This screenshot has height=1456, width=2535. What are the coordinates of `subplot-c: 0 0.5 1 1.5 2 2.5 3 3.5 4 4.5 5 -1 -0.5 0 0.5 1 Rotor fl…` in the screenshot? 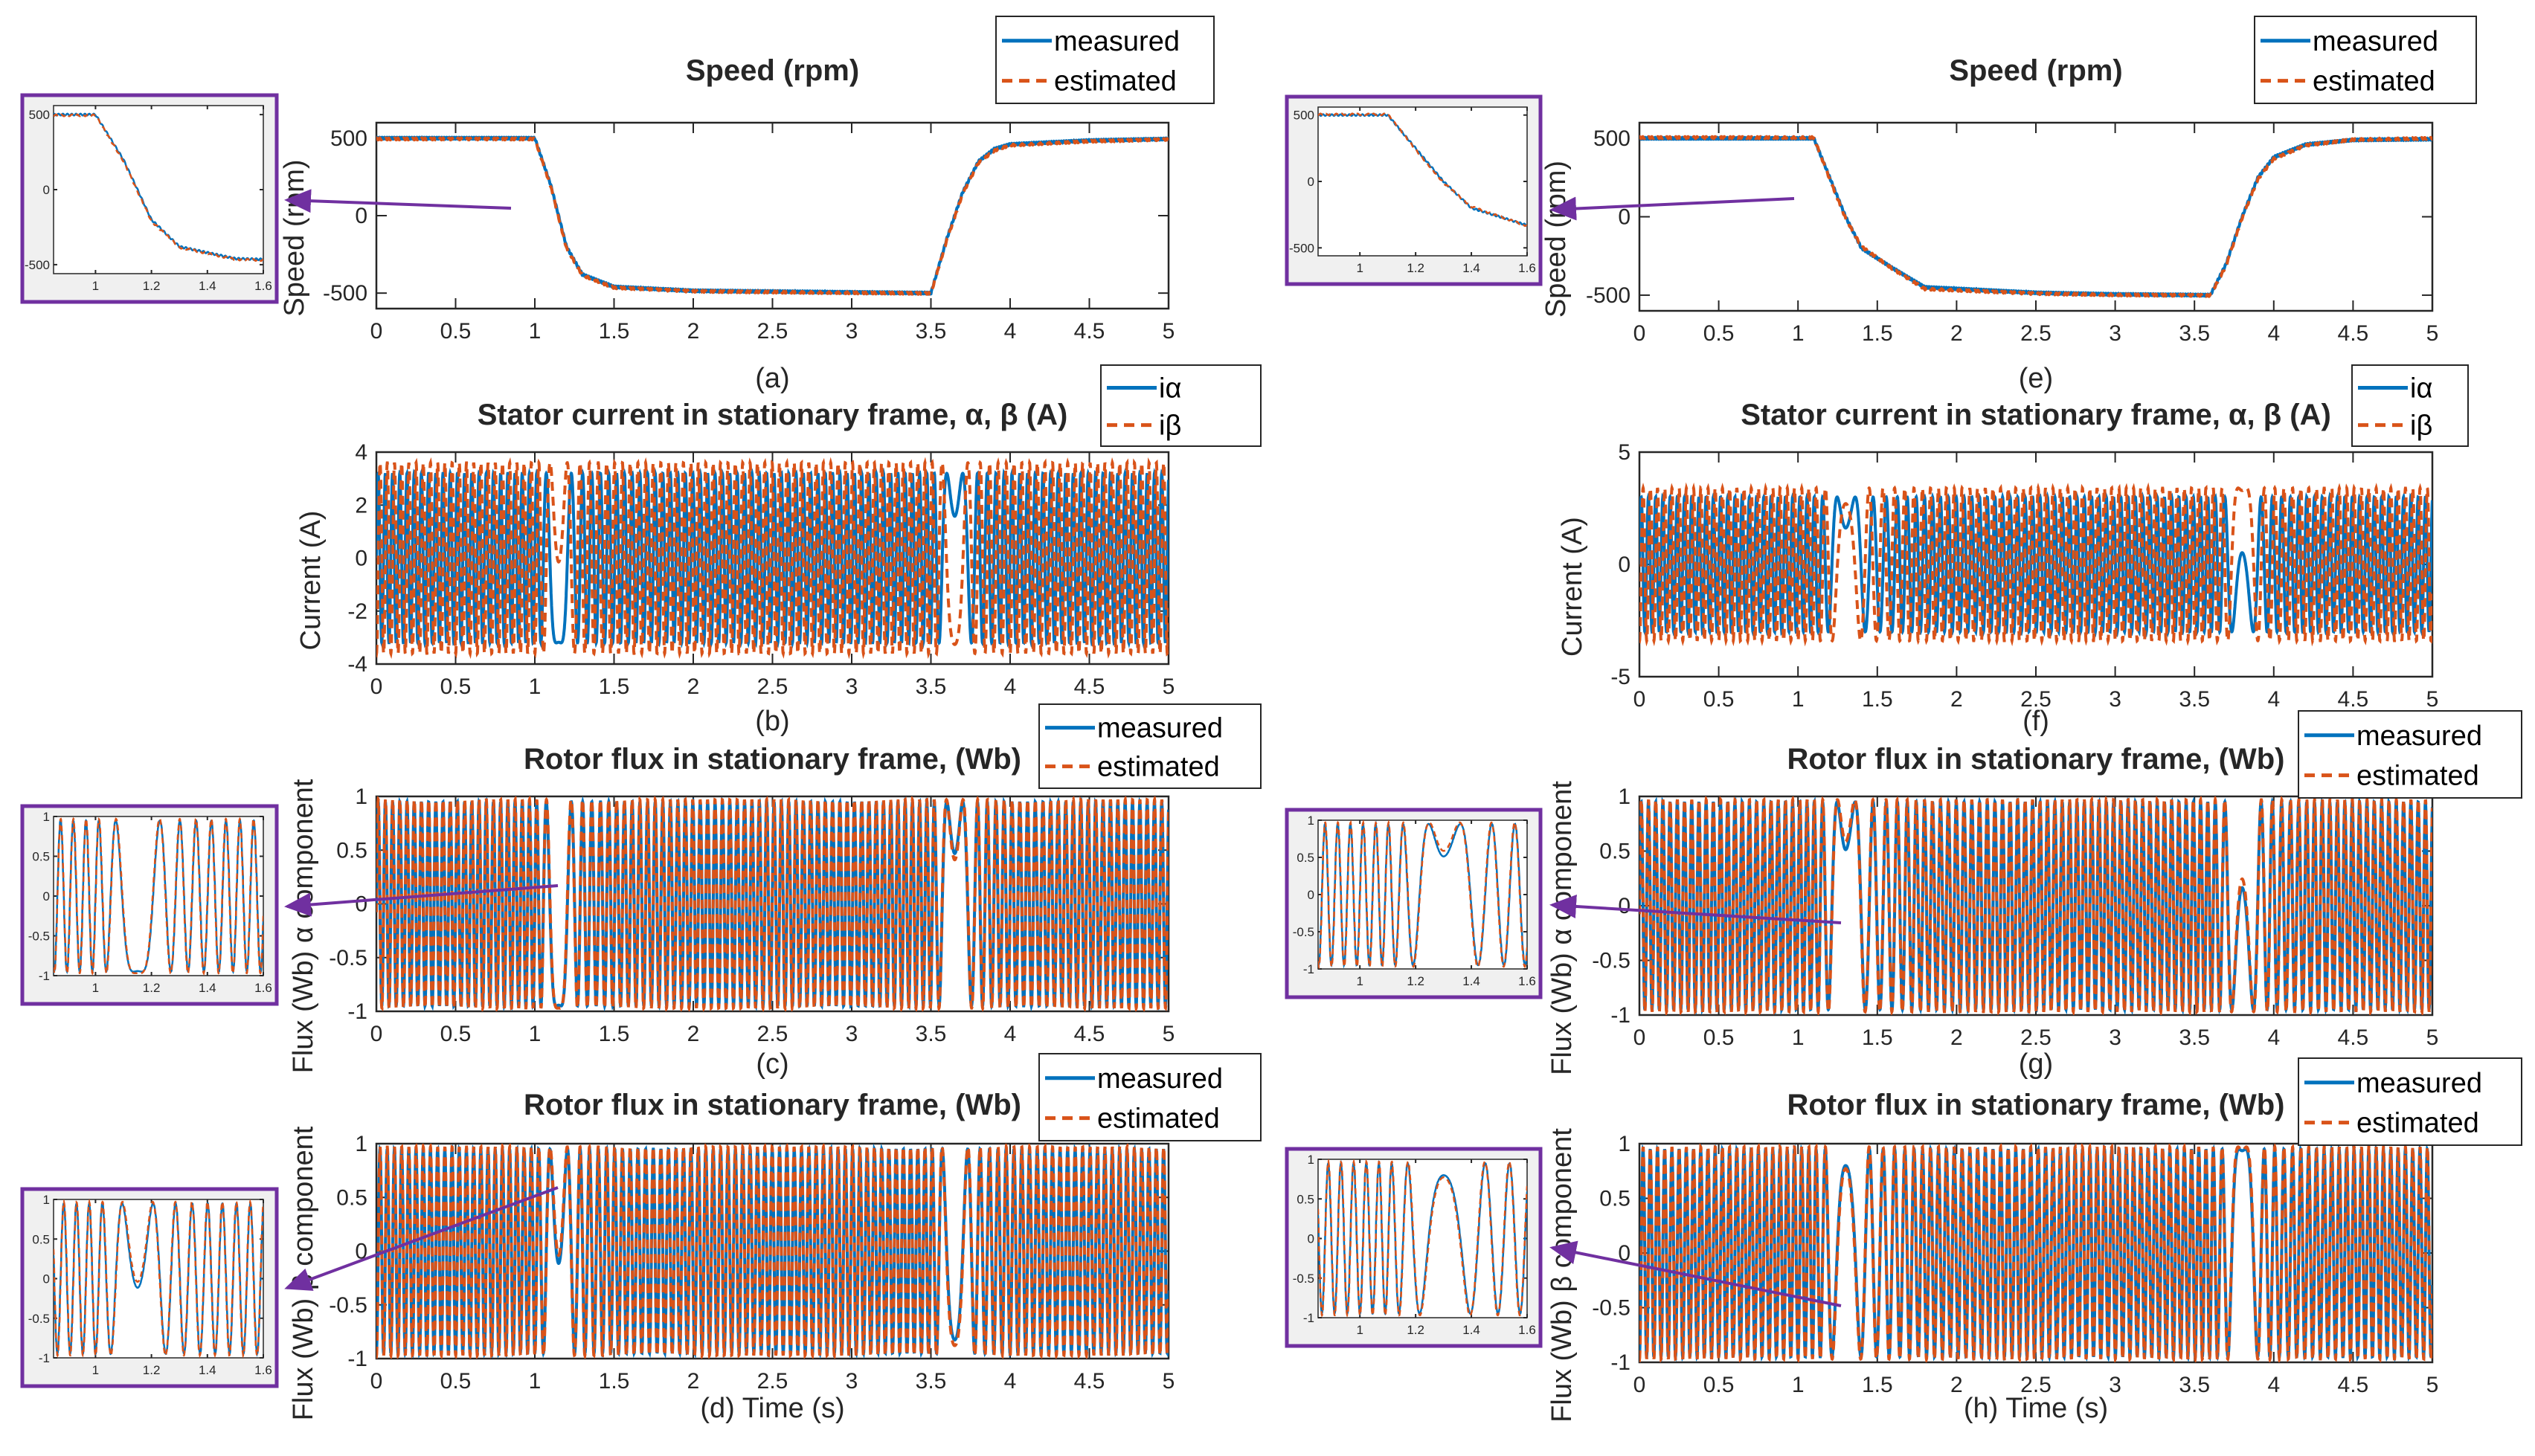 It's located at (641, 891).